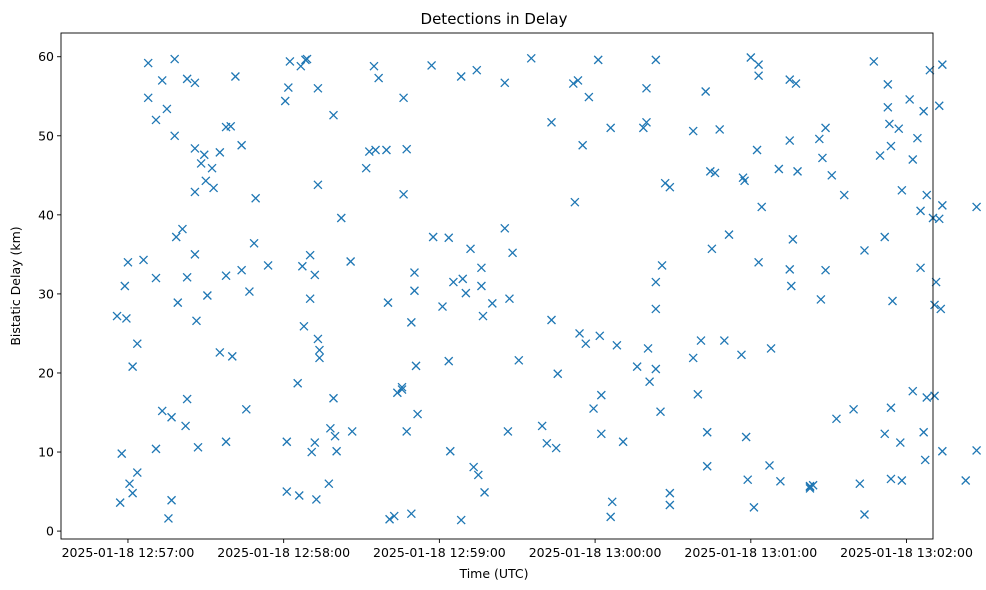  Describe the element at coordinates (906, 552) in the screenshot. I see `x-tick-label-5: 2025-01-18 13:02:00` at that location.